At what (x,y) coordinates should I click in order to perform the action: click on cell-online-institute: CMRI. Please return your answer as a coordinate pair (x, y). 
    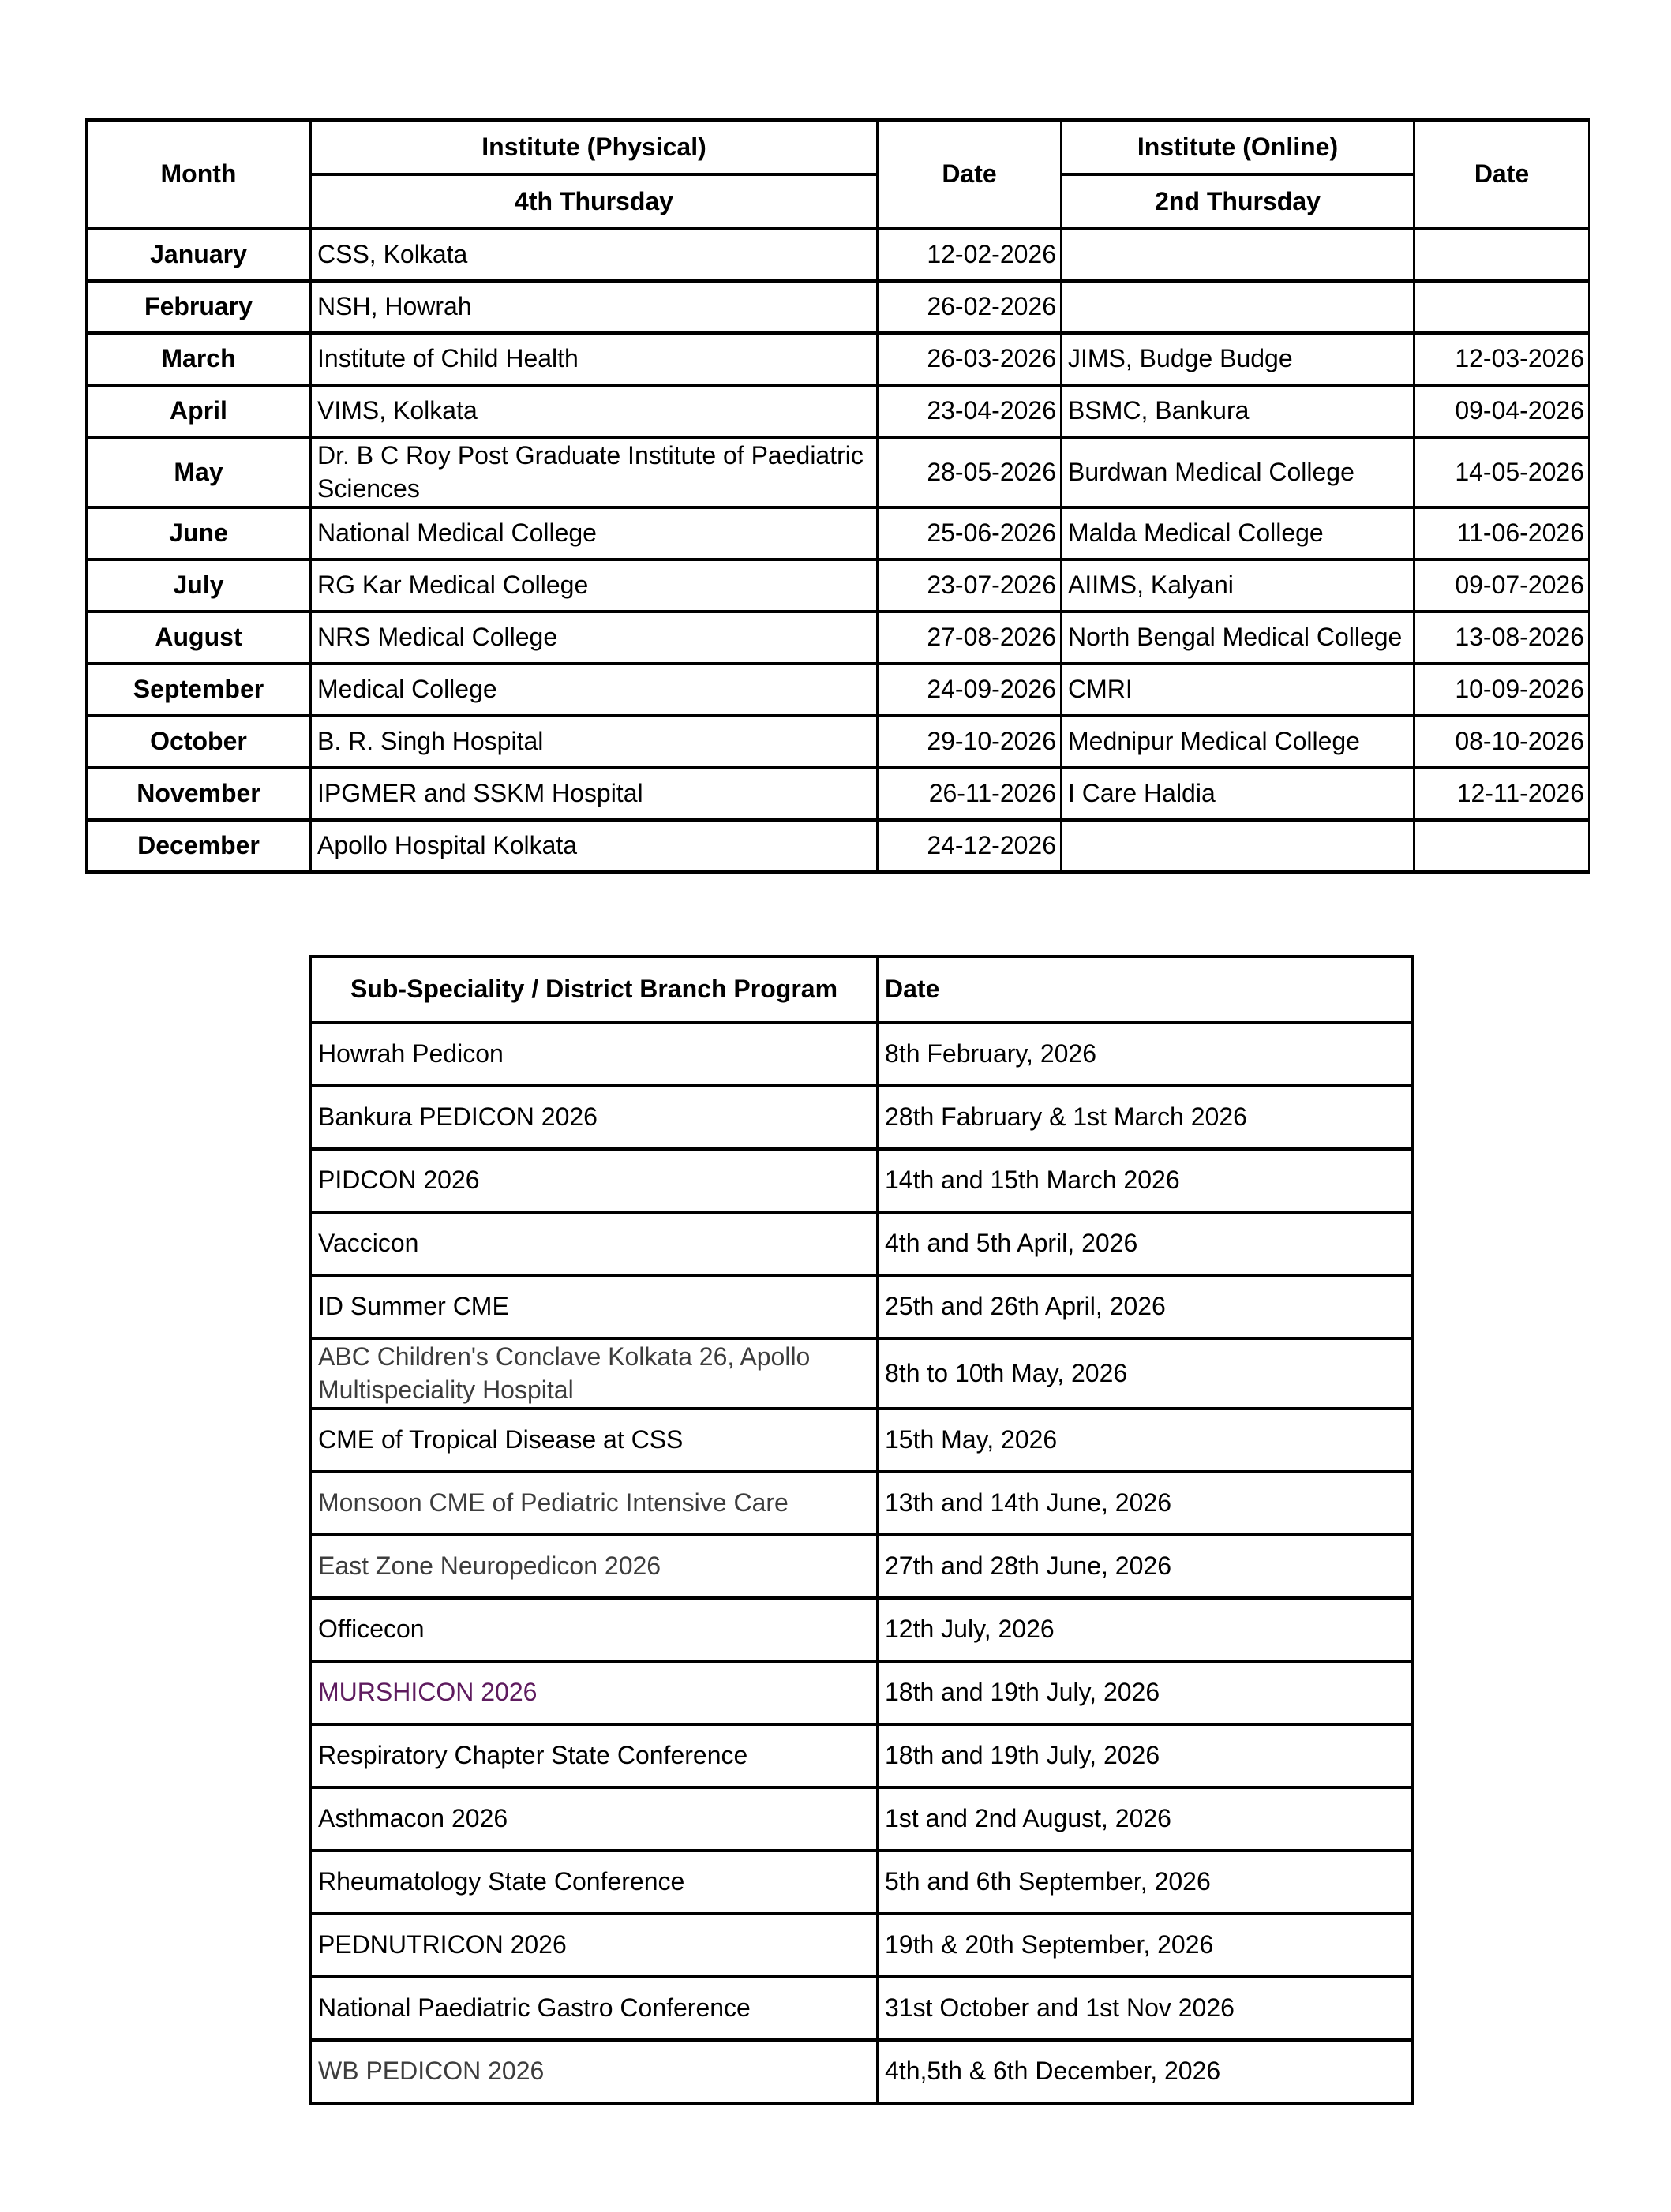
    Looking at the image, I should click on (1238, 690).